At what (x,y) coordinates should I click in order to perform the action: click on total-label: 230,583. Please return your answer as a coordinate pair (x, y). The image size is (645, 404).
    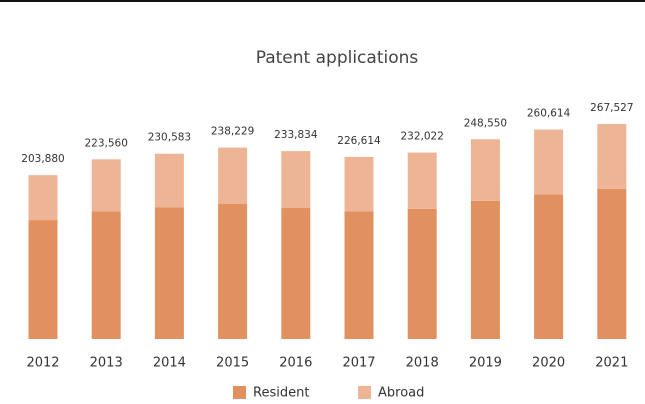
    Looking at the image, I should click on (169, 138).